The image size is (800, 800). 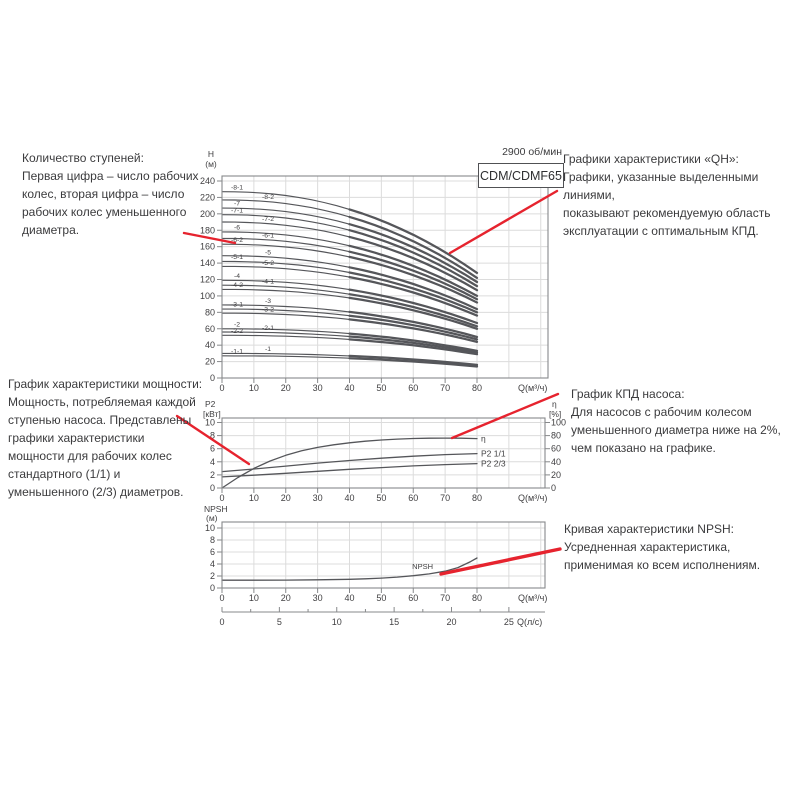 What do you see at coordinates (210, 362) in the screenshot?
I see `y-tick-label: 20` at bounding box center [210, 362].